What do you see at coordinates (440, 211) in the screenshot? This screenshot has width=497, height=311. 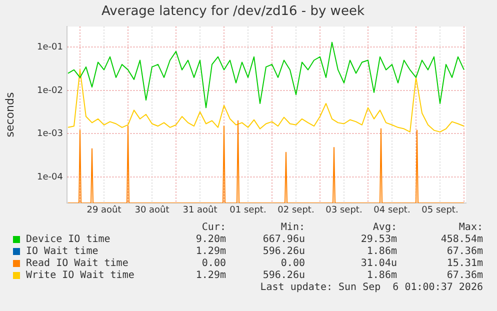 I see `x-tick-label: 05 sept.` at bounding box center [440, 211].